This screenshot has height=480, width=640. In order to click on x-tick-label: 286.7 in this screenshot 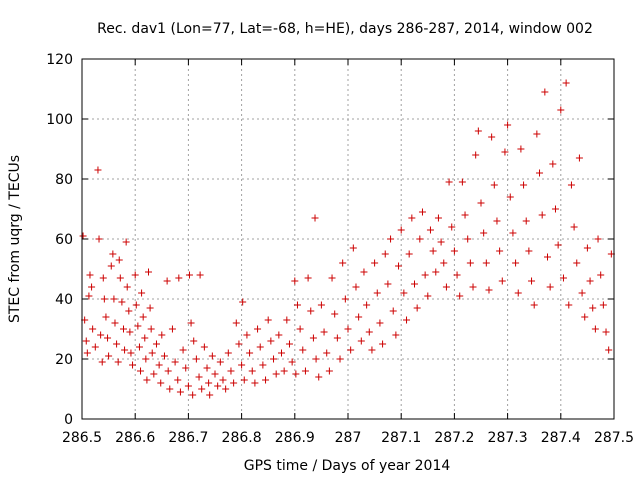, I will do `click(188, 438)`.